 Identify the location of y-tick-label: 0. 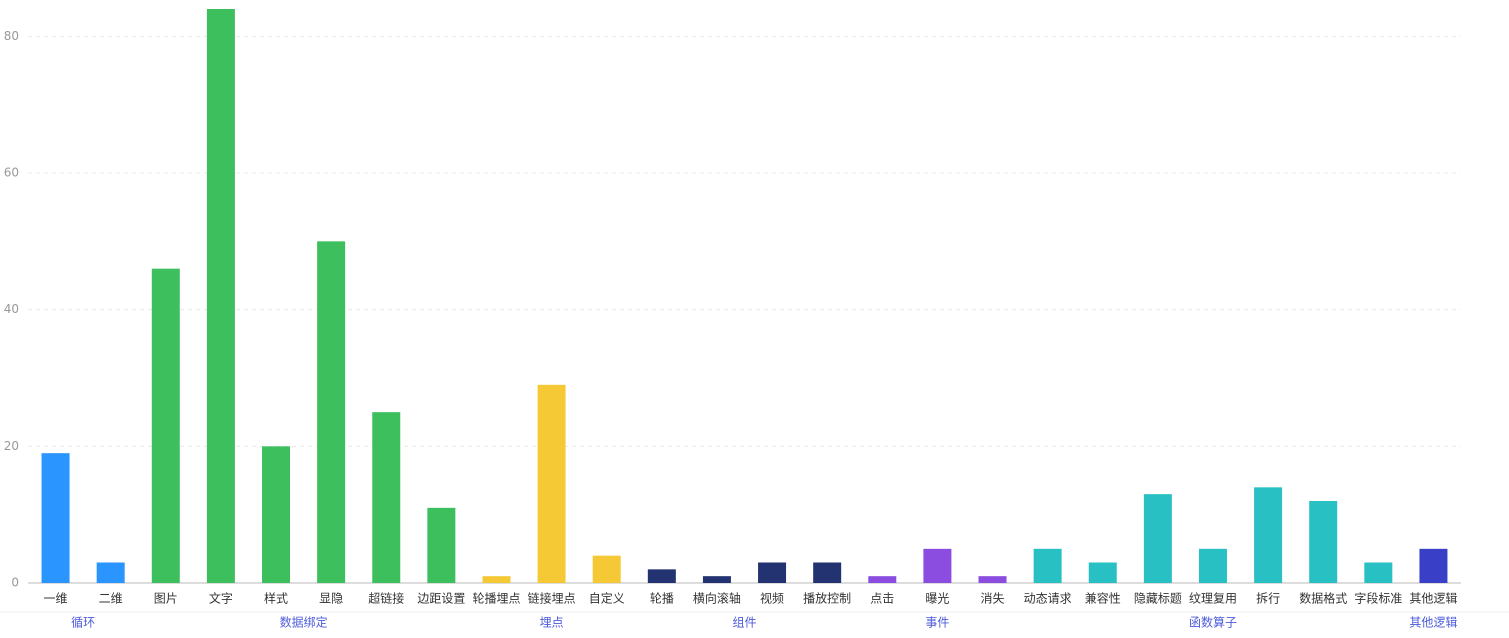
(15, 583).